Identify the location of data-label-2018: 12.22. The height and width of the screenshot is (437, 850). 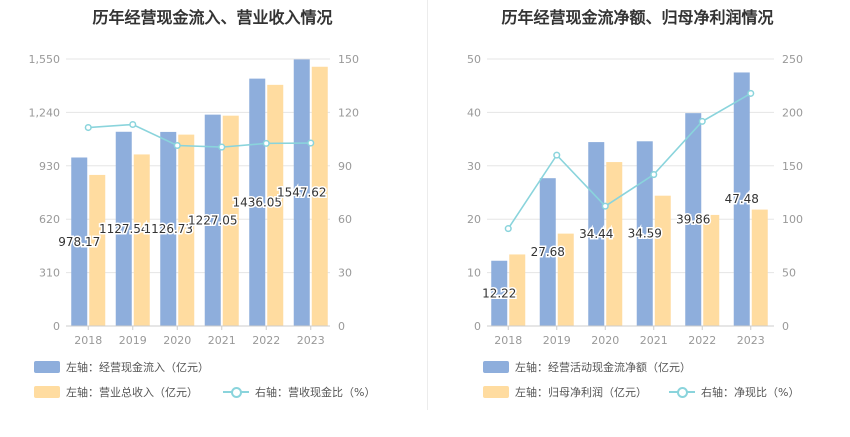
(499, 293).